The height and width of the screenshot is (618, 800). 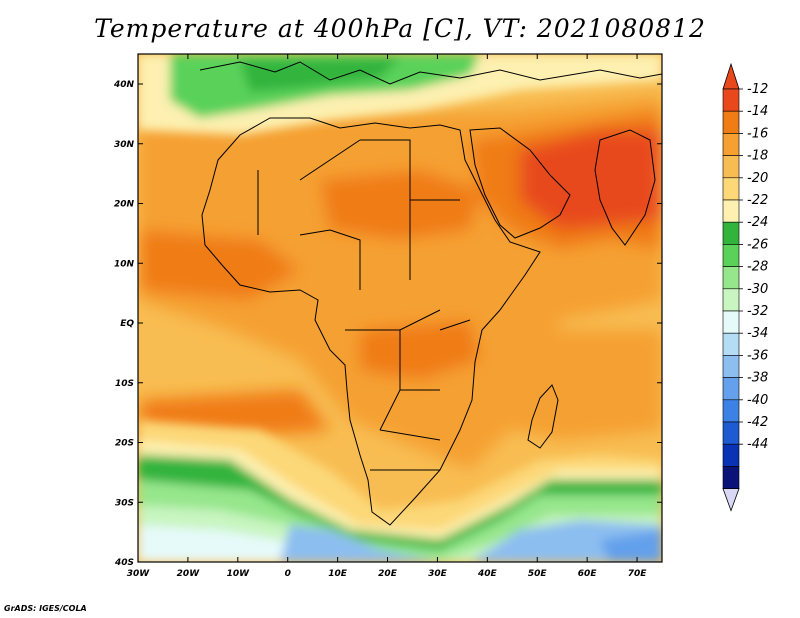 I want to click on lat-tick-label: 10N, so click(x=124, y=264).